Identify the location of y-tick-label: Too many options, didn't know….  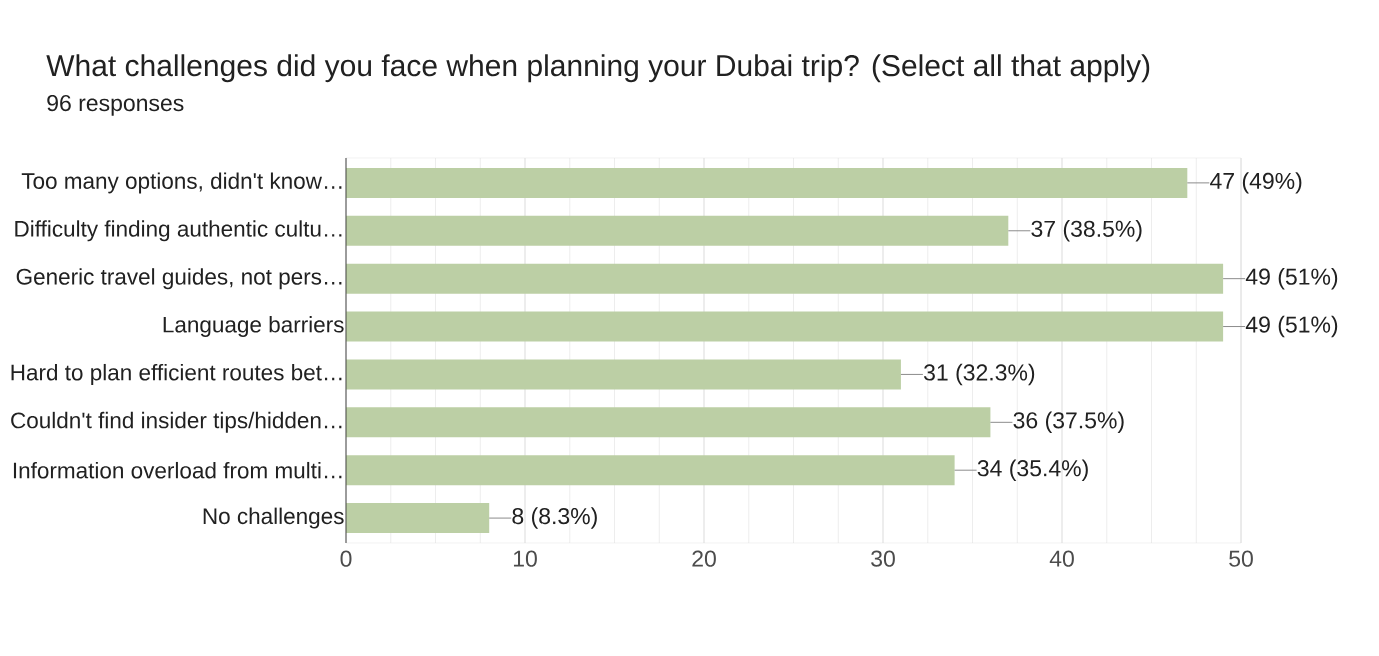
(181, 183).